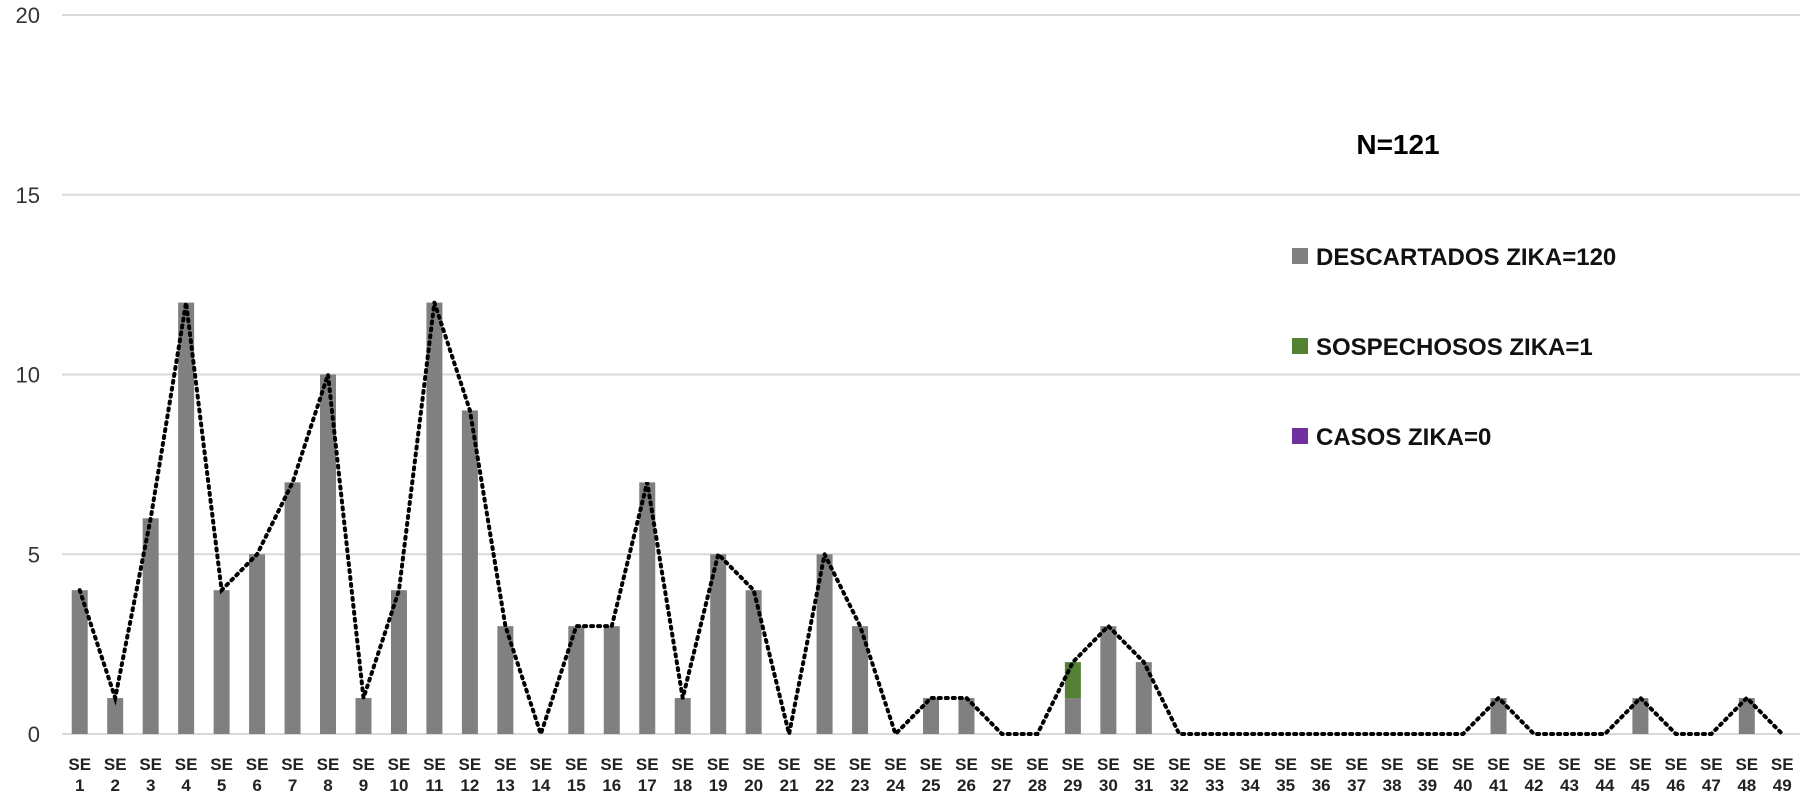 This screenshot has width=1812, height=798. Describe the element at coordinates (718, 775) in the screenshot. I see `x-tick-label: SE 19` at that location.